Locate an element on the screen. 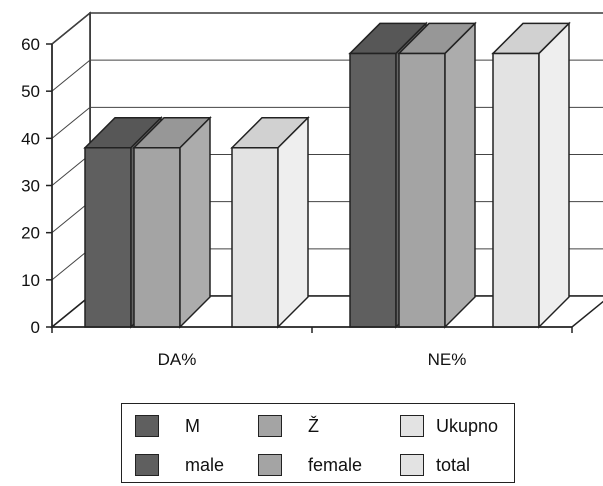  legend-item-female: female is located at coordinates (310, 465).